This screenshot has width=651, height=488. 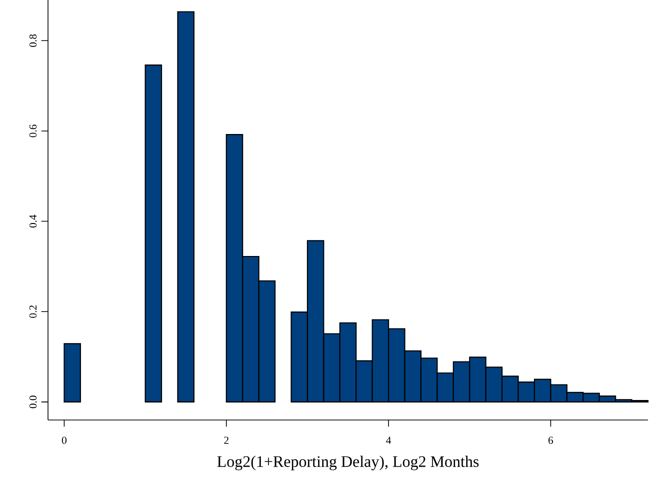 What do you see at coordinates (33, 40) in the screenshot?
I see `y-tick-label: 0.8` at bounding box center [33, 40].